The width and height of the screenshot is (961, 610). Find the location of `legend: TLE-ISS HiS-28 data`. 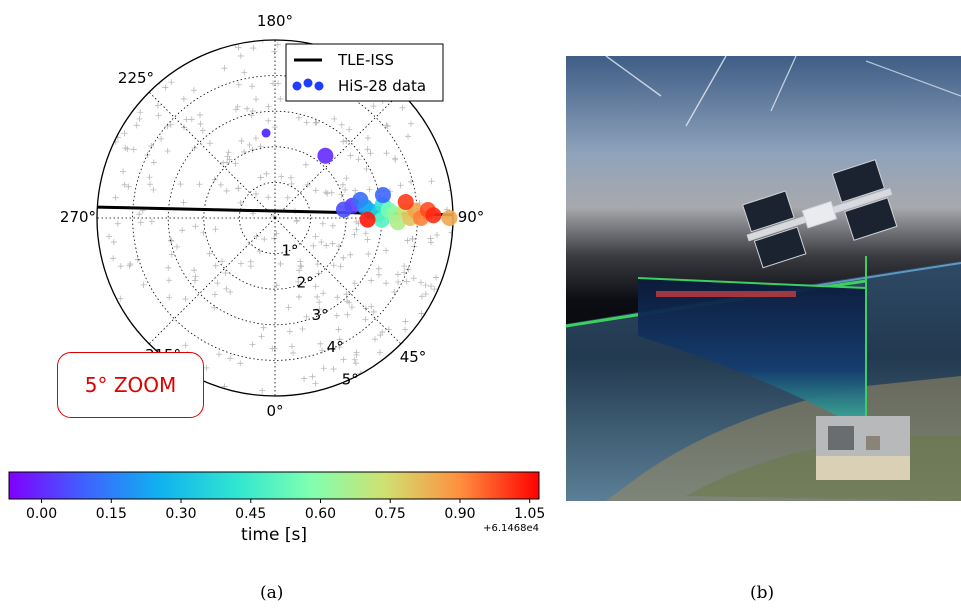

legend: TLE-ISS HiS-28 data is located at coordinates (364, 72).